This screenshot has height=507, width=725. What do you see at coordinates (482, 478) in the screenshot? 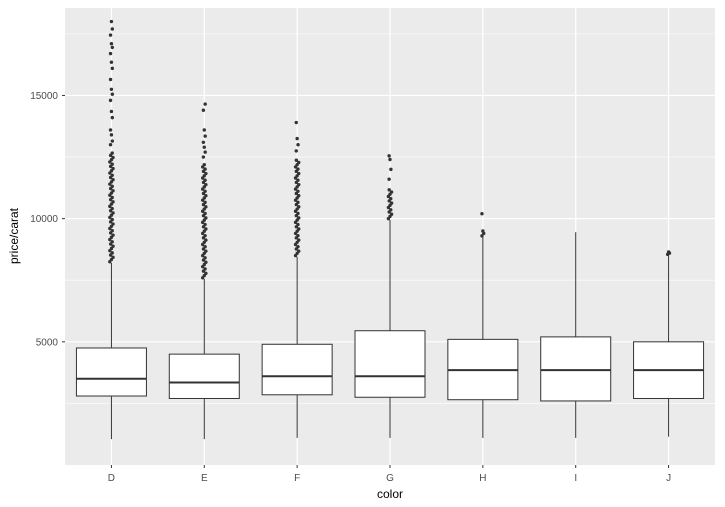
I see `x-tick-label: H` at bounding box center [482, 478].